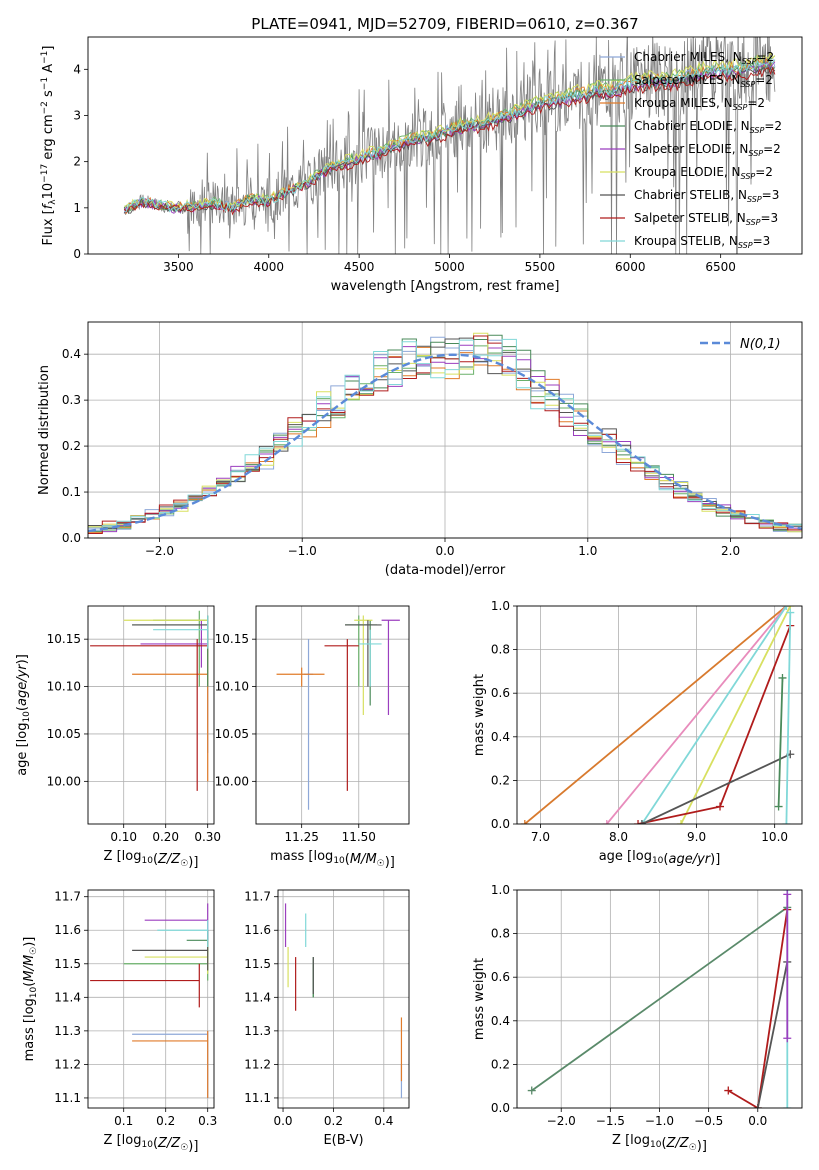  What do you see at coordinates (706, 196) in the screenshot?
I see `legend-entry: Chabrier STELIB, NSSP=3` at bounding box center [706, 196].